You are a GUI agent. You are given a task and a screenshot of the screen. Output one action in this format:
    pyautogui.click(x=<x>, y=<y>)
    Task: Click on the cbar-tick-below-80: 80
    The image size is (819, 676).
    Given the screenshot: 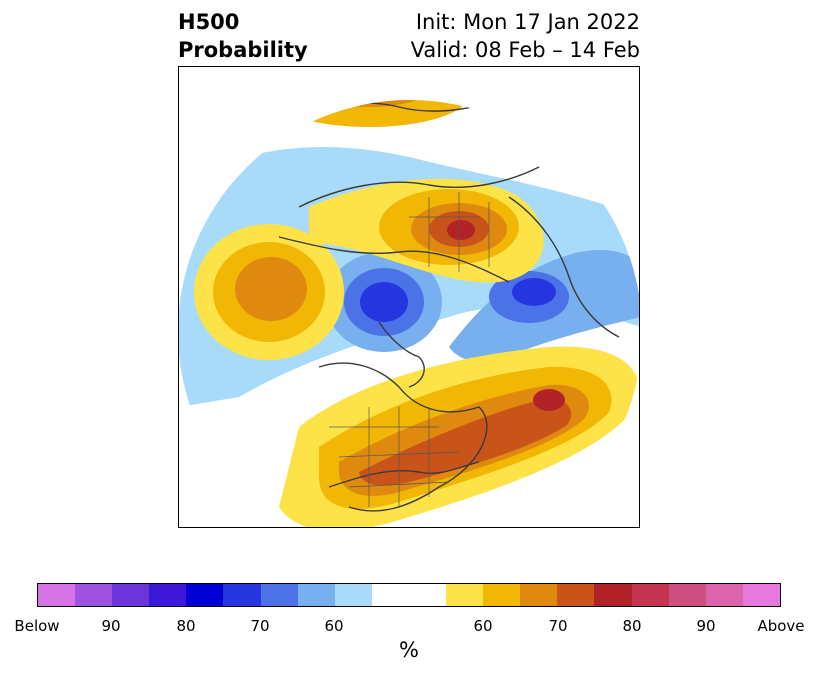 What is the action you would take?
    pyautogui.click(x=186, y=626)
    